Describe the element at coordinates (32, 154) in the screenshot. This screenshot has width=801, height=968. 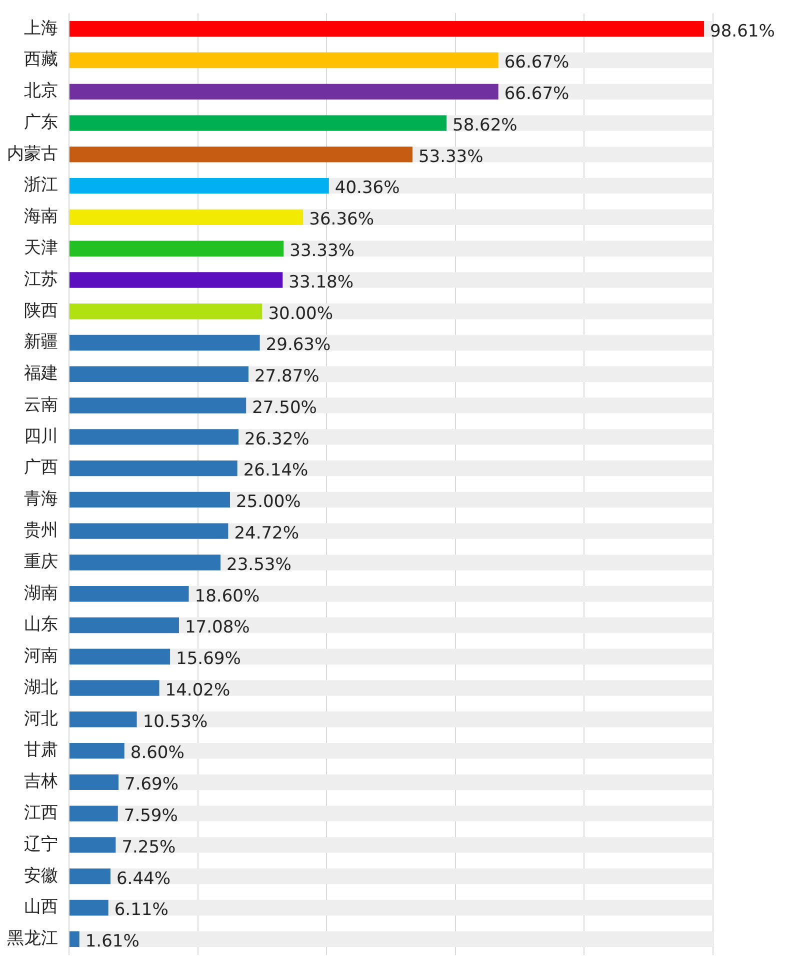
I see `y-tick-label: 内蒙古` at that location.